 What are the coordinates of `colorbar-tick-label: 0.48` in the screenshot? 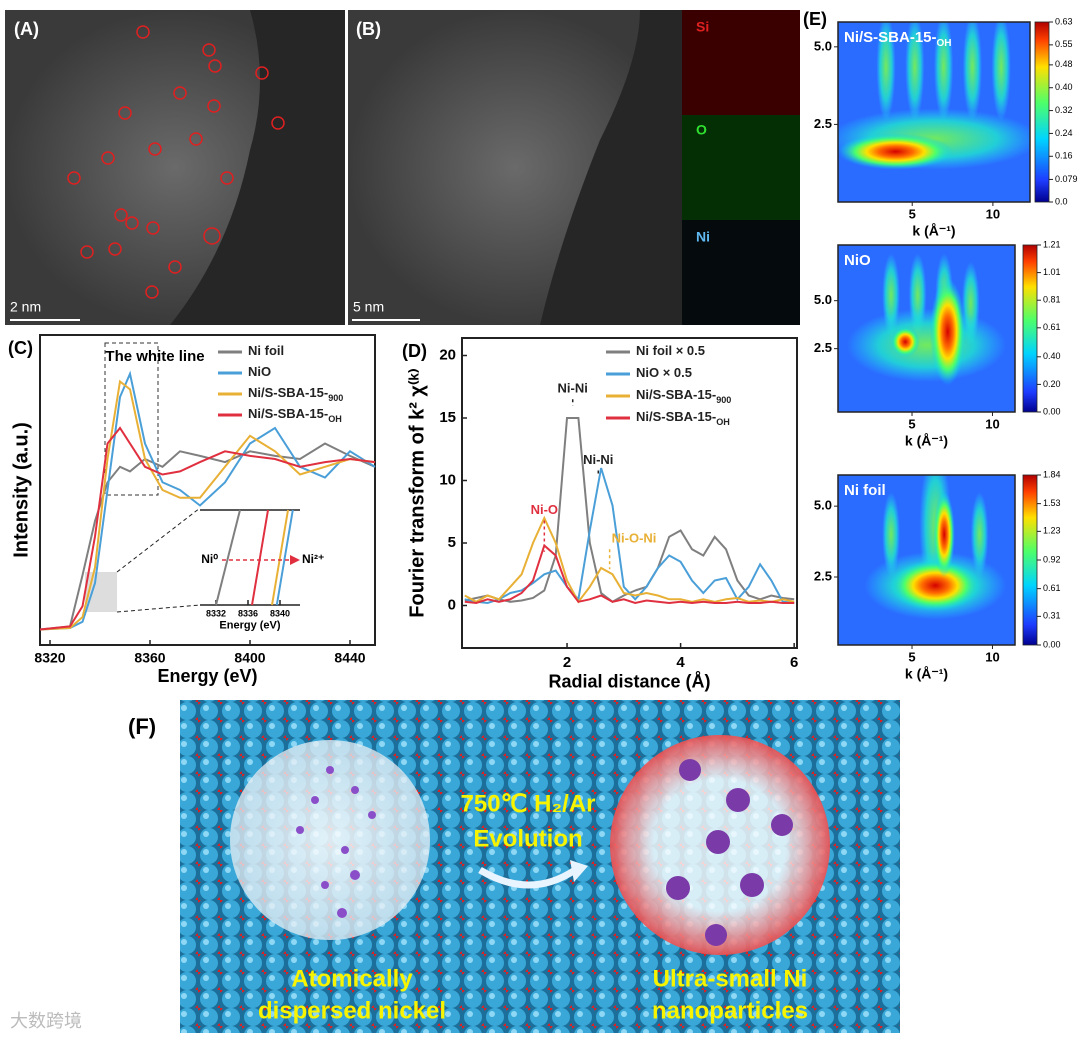 It's located at (1064, 64).